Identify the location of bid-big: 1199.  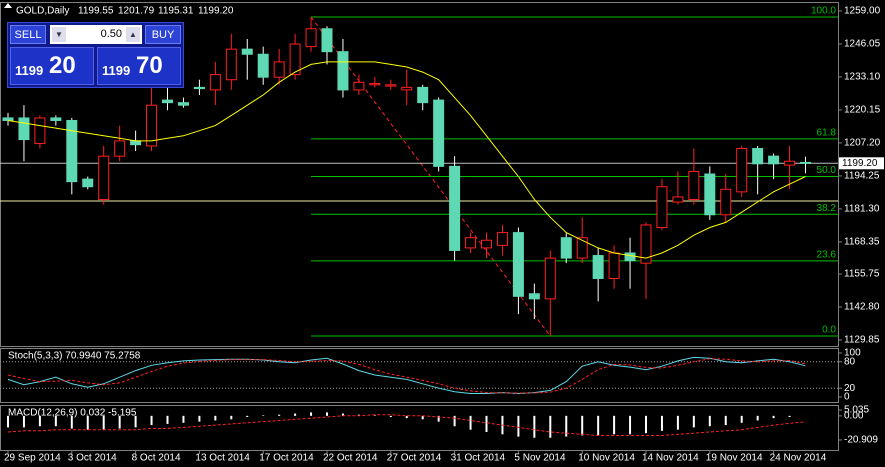
(29, 70).